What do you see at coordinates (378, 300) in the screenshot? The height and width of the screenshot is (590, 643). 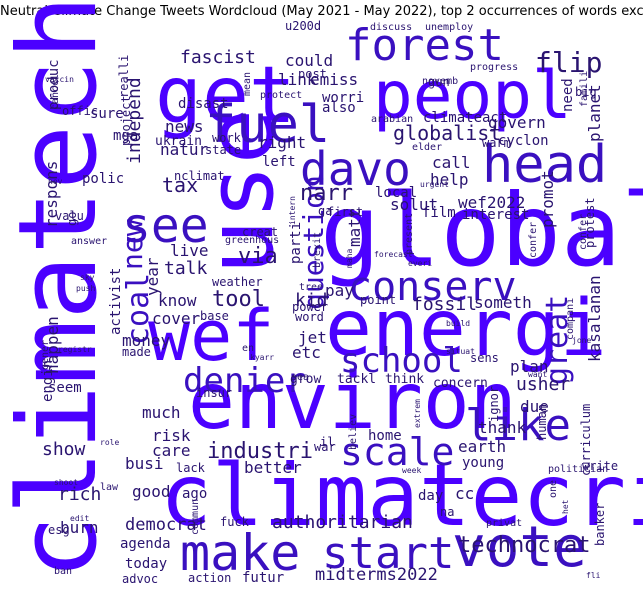 I see `word-point: point` at bounding box center [378, 300].